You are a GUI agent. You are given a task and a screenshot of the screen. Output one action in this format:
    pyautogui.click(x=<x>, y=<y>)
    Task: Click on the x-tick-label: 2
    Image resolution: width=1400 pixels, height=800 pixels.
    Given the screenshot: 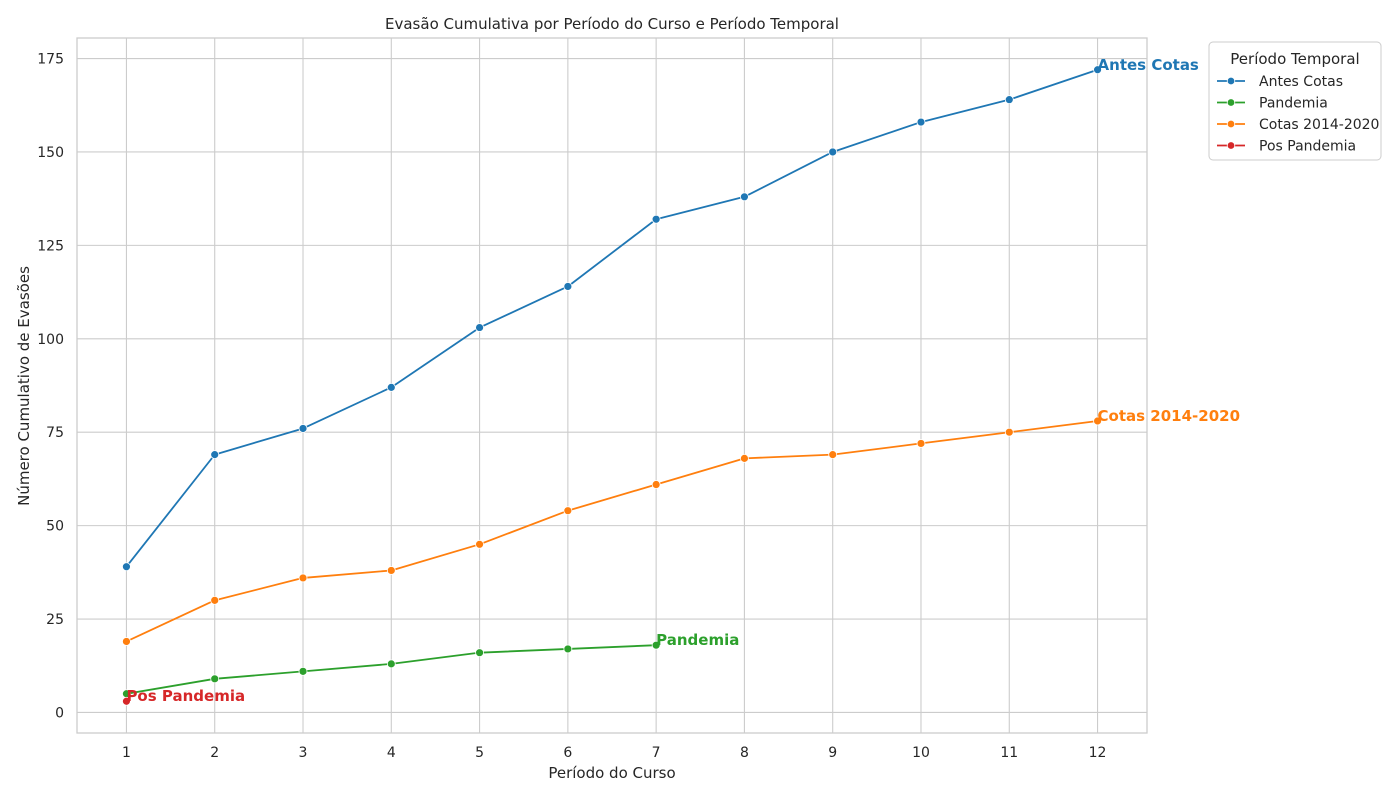 What is the action you would take?
    pyautogui.click(x=214, y=753)
    